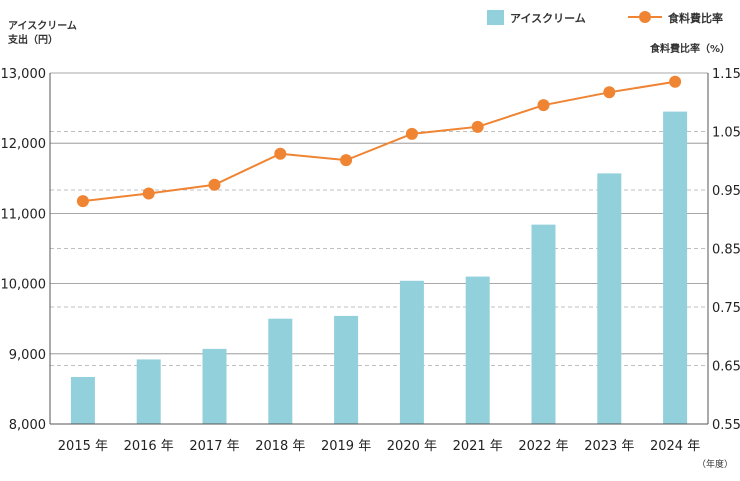 This screenshot has width=740, height=481. I want to click on right-tick-label: 0.65, so click(726, 367).